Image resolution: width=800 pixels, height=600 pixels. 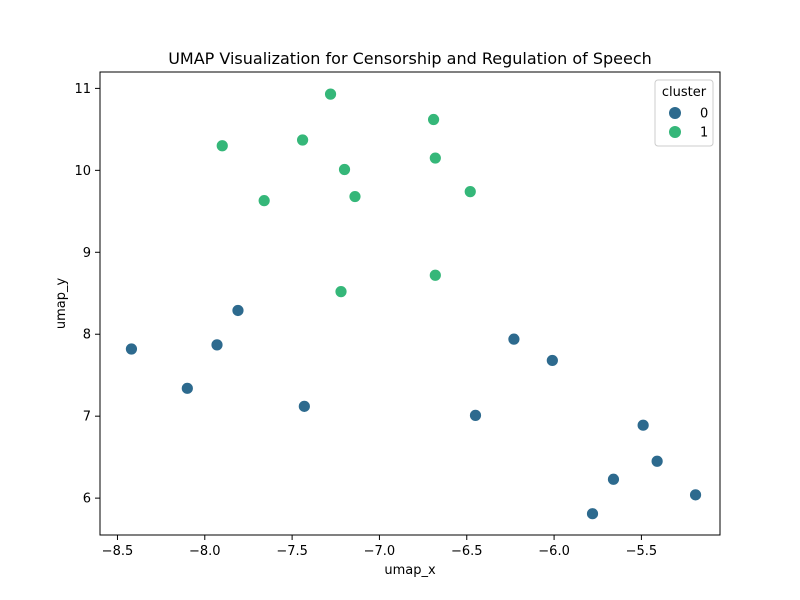 I want to click on y-tick-label: 11, so click(x=82, y=89).